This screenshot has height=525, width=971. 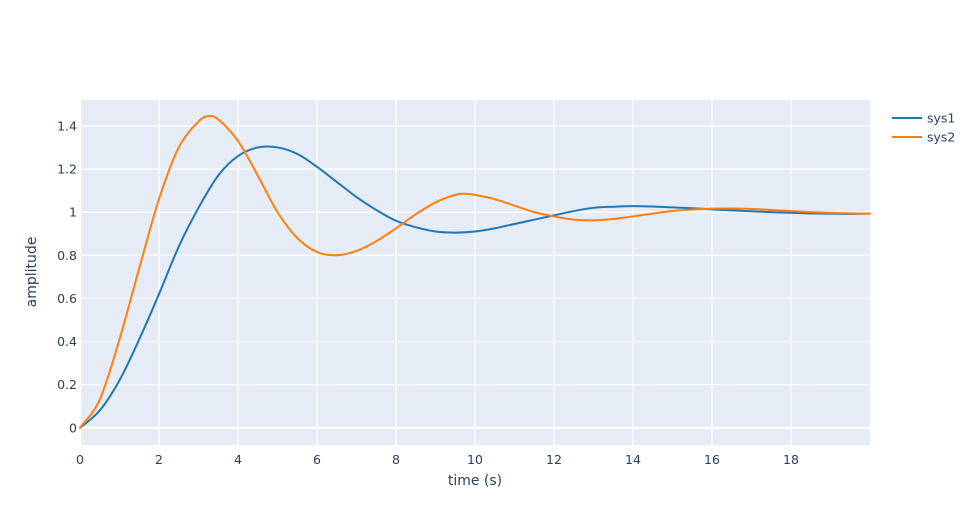 I want to click on y-tick-label: 0.2, so click(x=67, y=384).